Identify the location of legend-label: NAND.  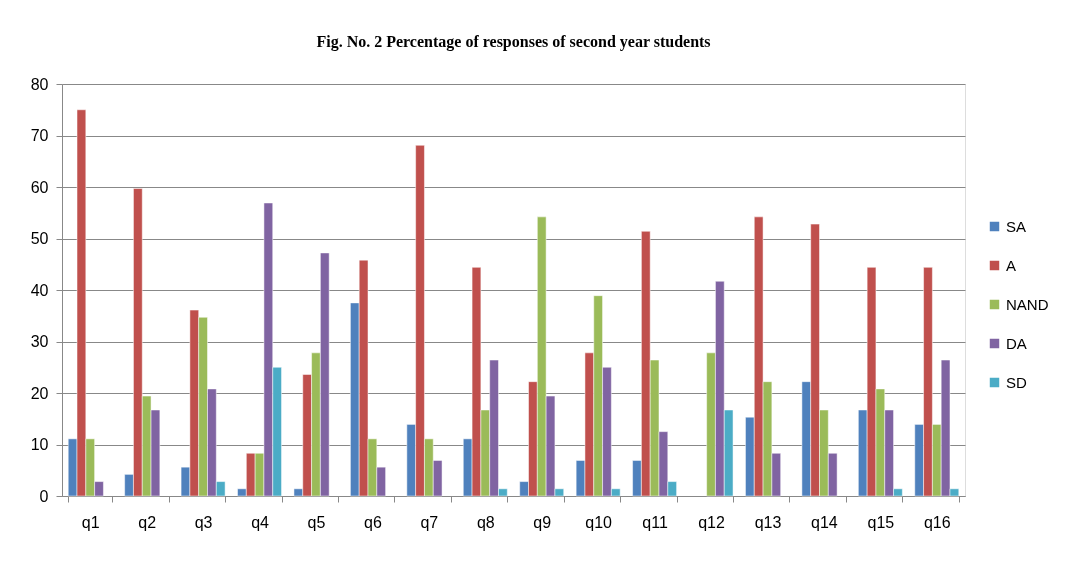
(1027, 304).